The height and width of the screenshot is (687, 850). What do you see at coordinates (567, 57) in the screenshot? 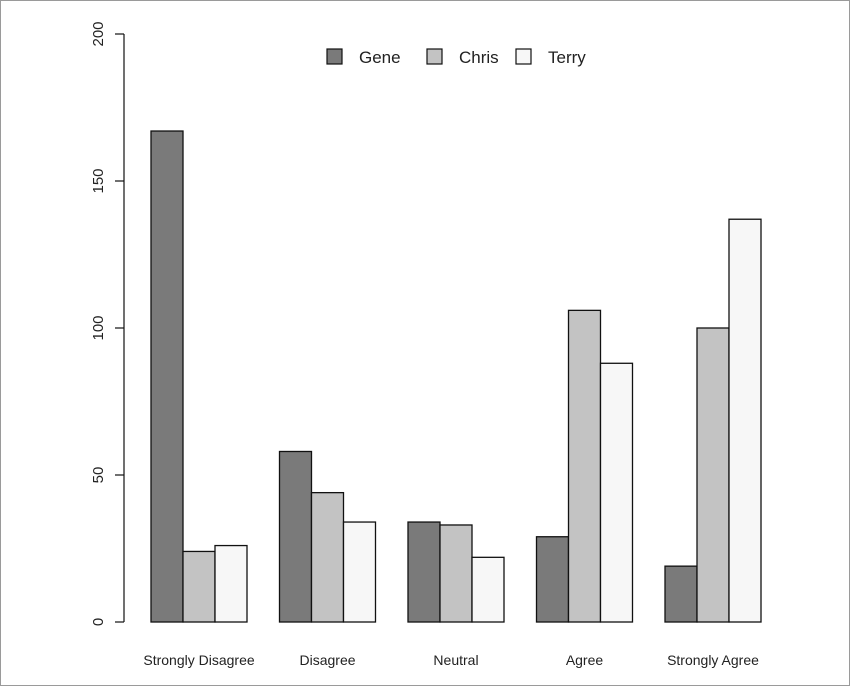
I see `legend-label-terry: Terry` at bounding box center [567, 57].